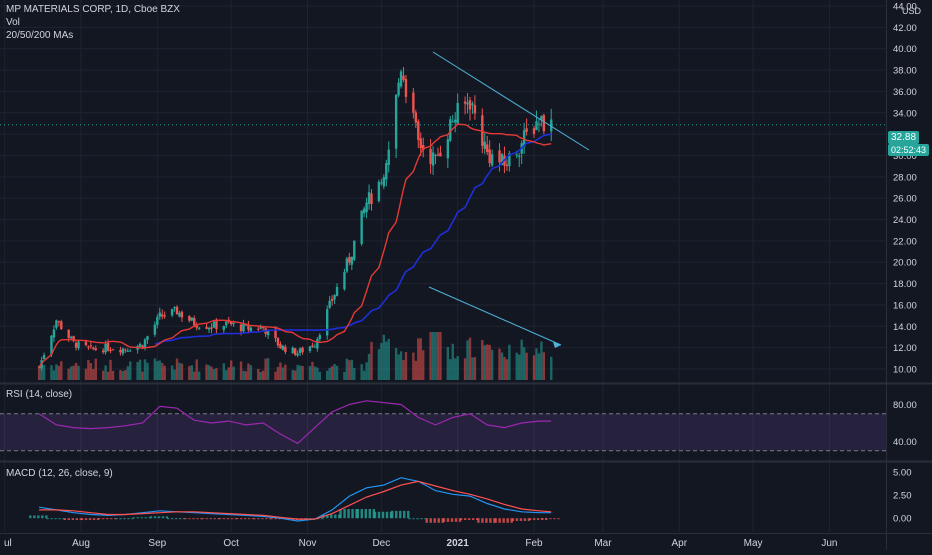 The image size is (932, 555). What do you see at coordinates (59, 473) in the screenshot?
I see `macd-label: MACD (12, 26, close, 9)` at bounding box center [59, 473].